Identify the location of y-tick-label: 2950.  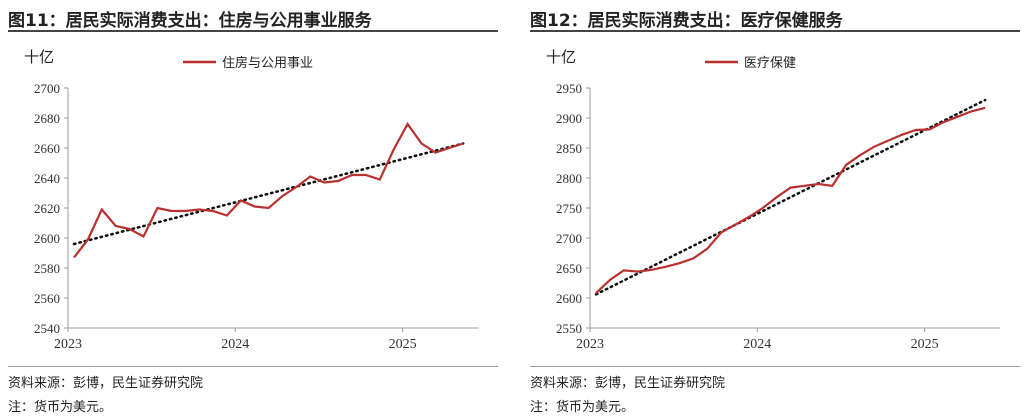
(569, 88).